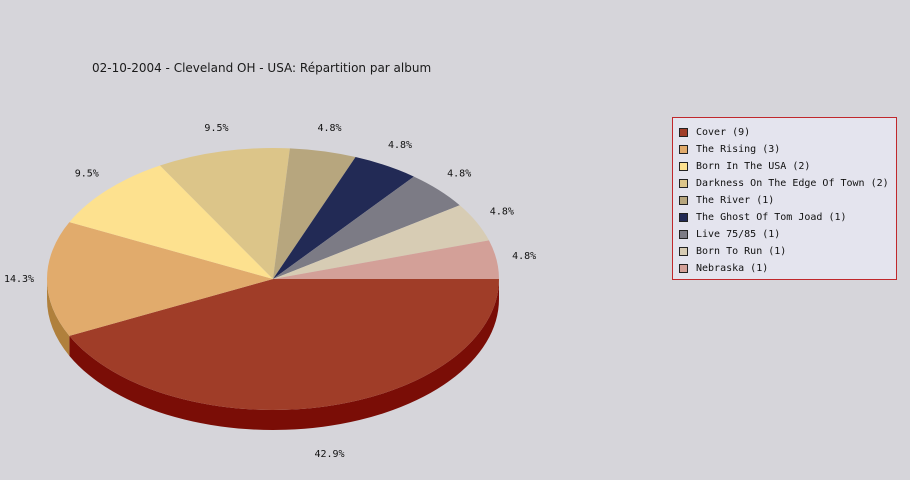 Image resolution: width=910 pixels, height=480 pixels. What do you see at coordinates (732, 268) in the screenshot?
I see `legend-label: Nebraska (1)` at bounding box center [732, 268].